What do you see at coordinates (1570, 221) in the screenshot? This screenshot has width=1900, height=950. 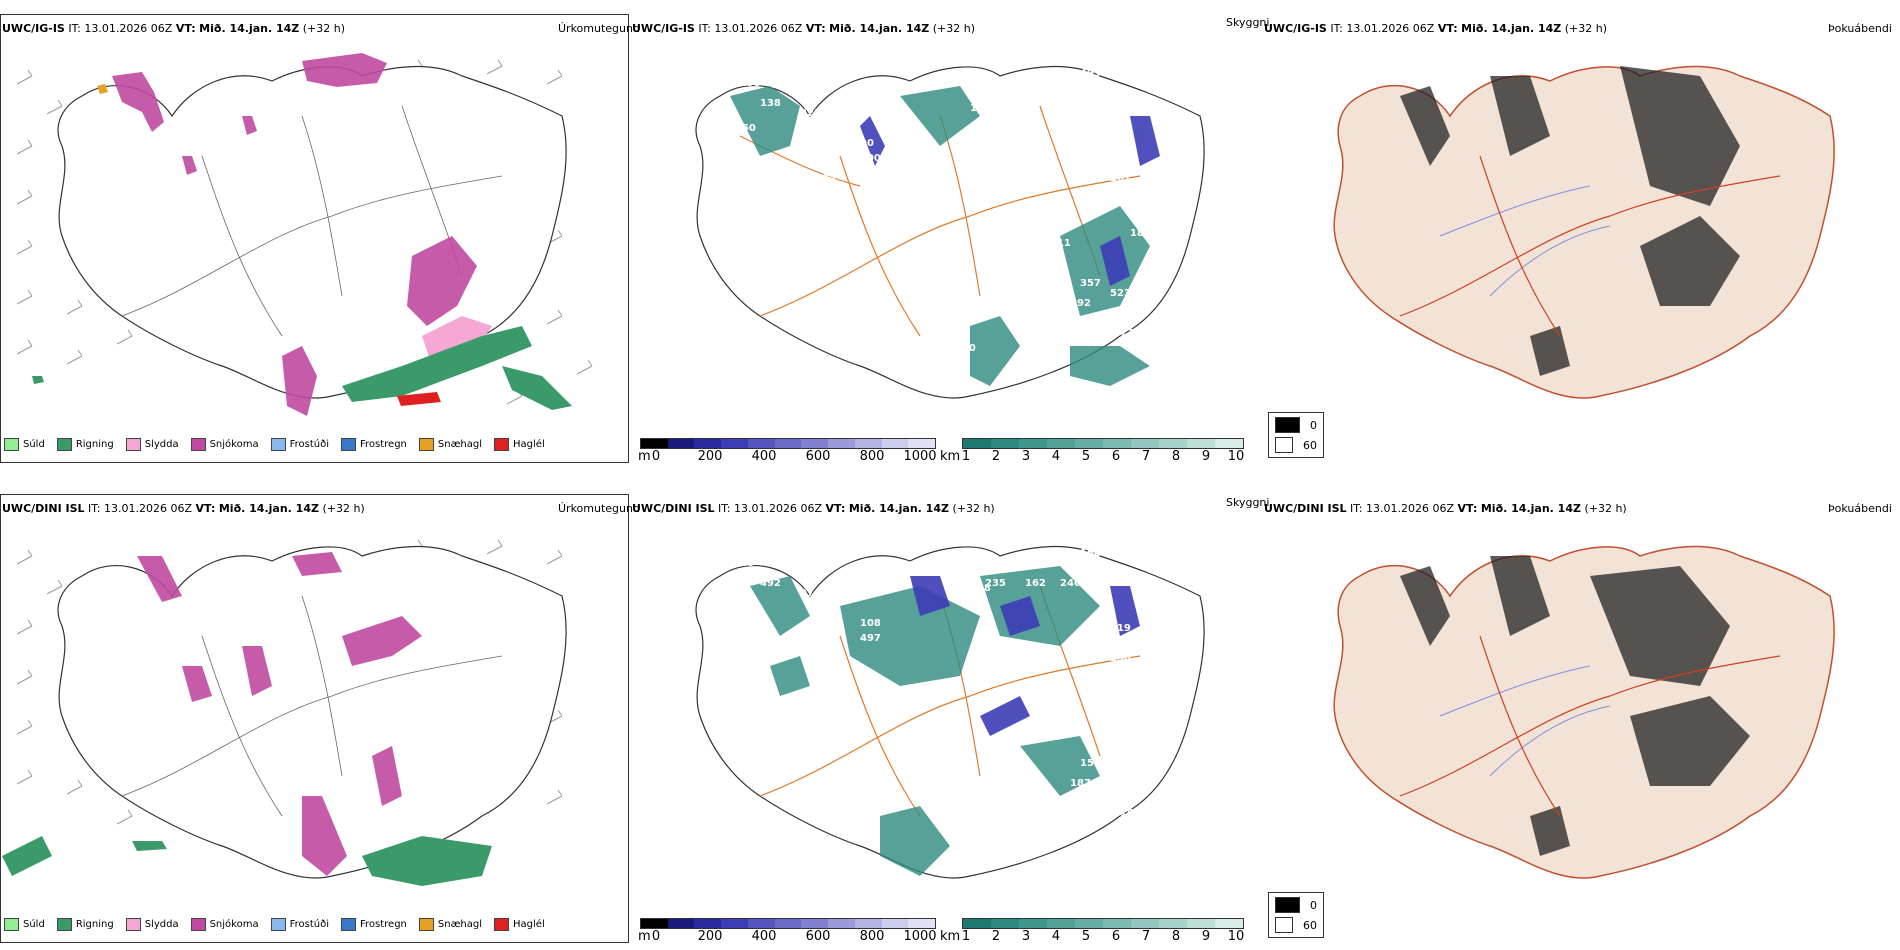 I see `dark-cloud-areas` at bounding box center [1570, 221].